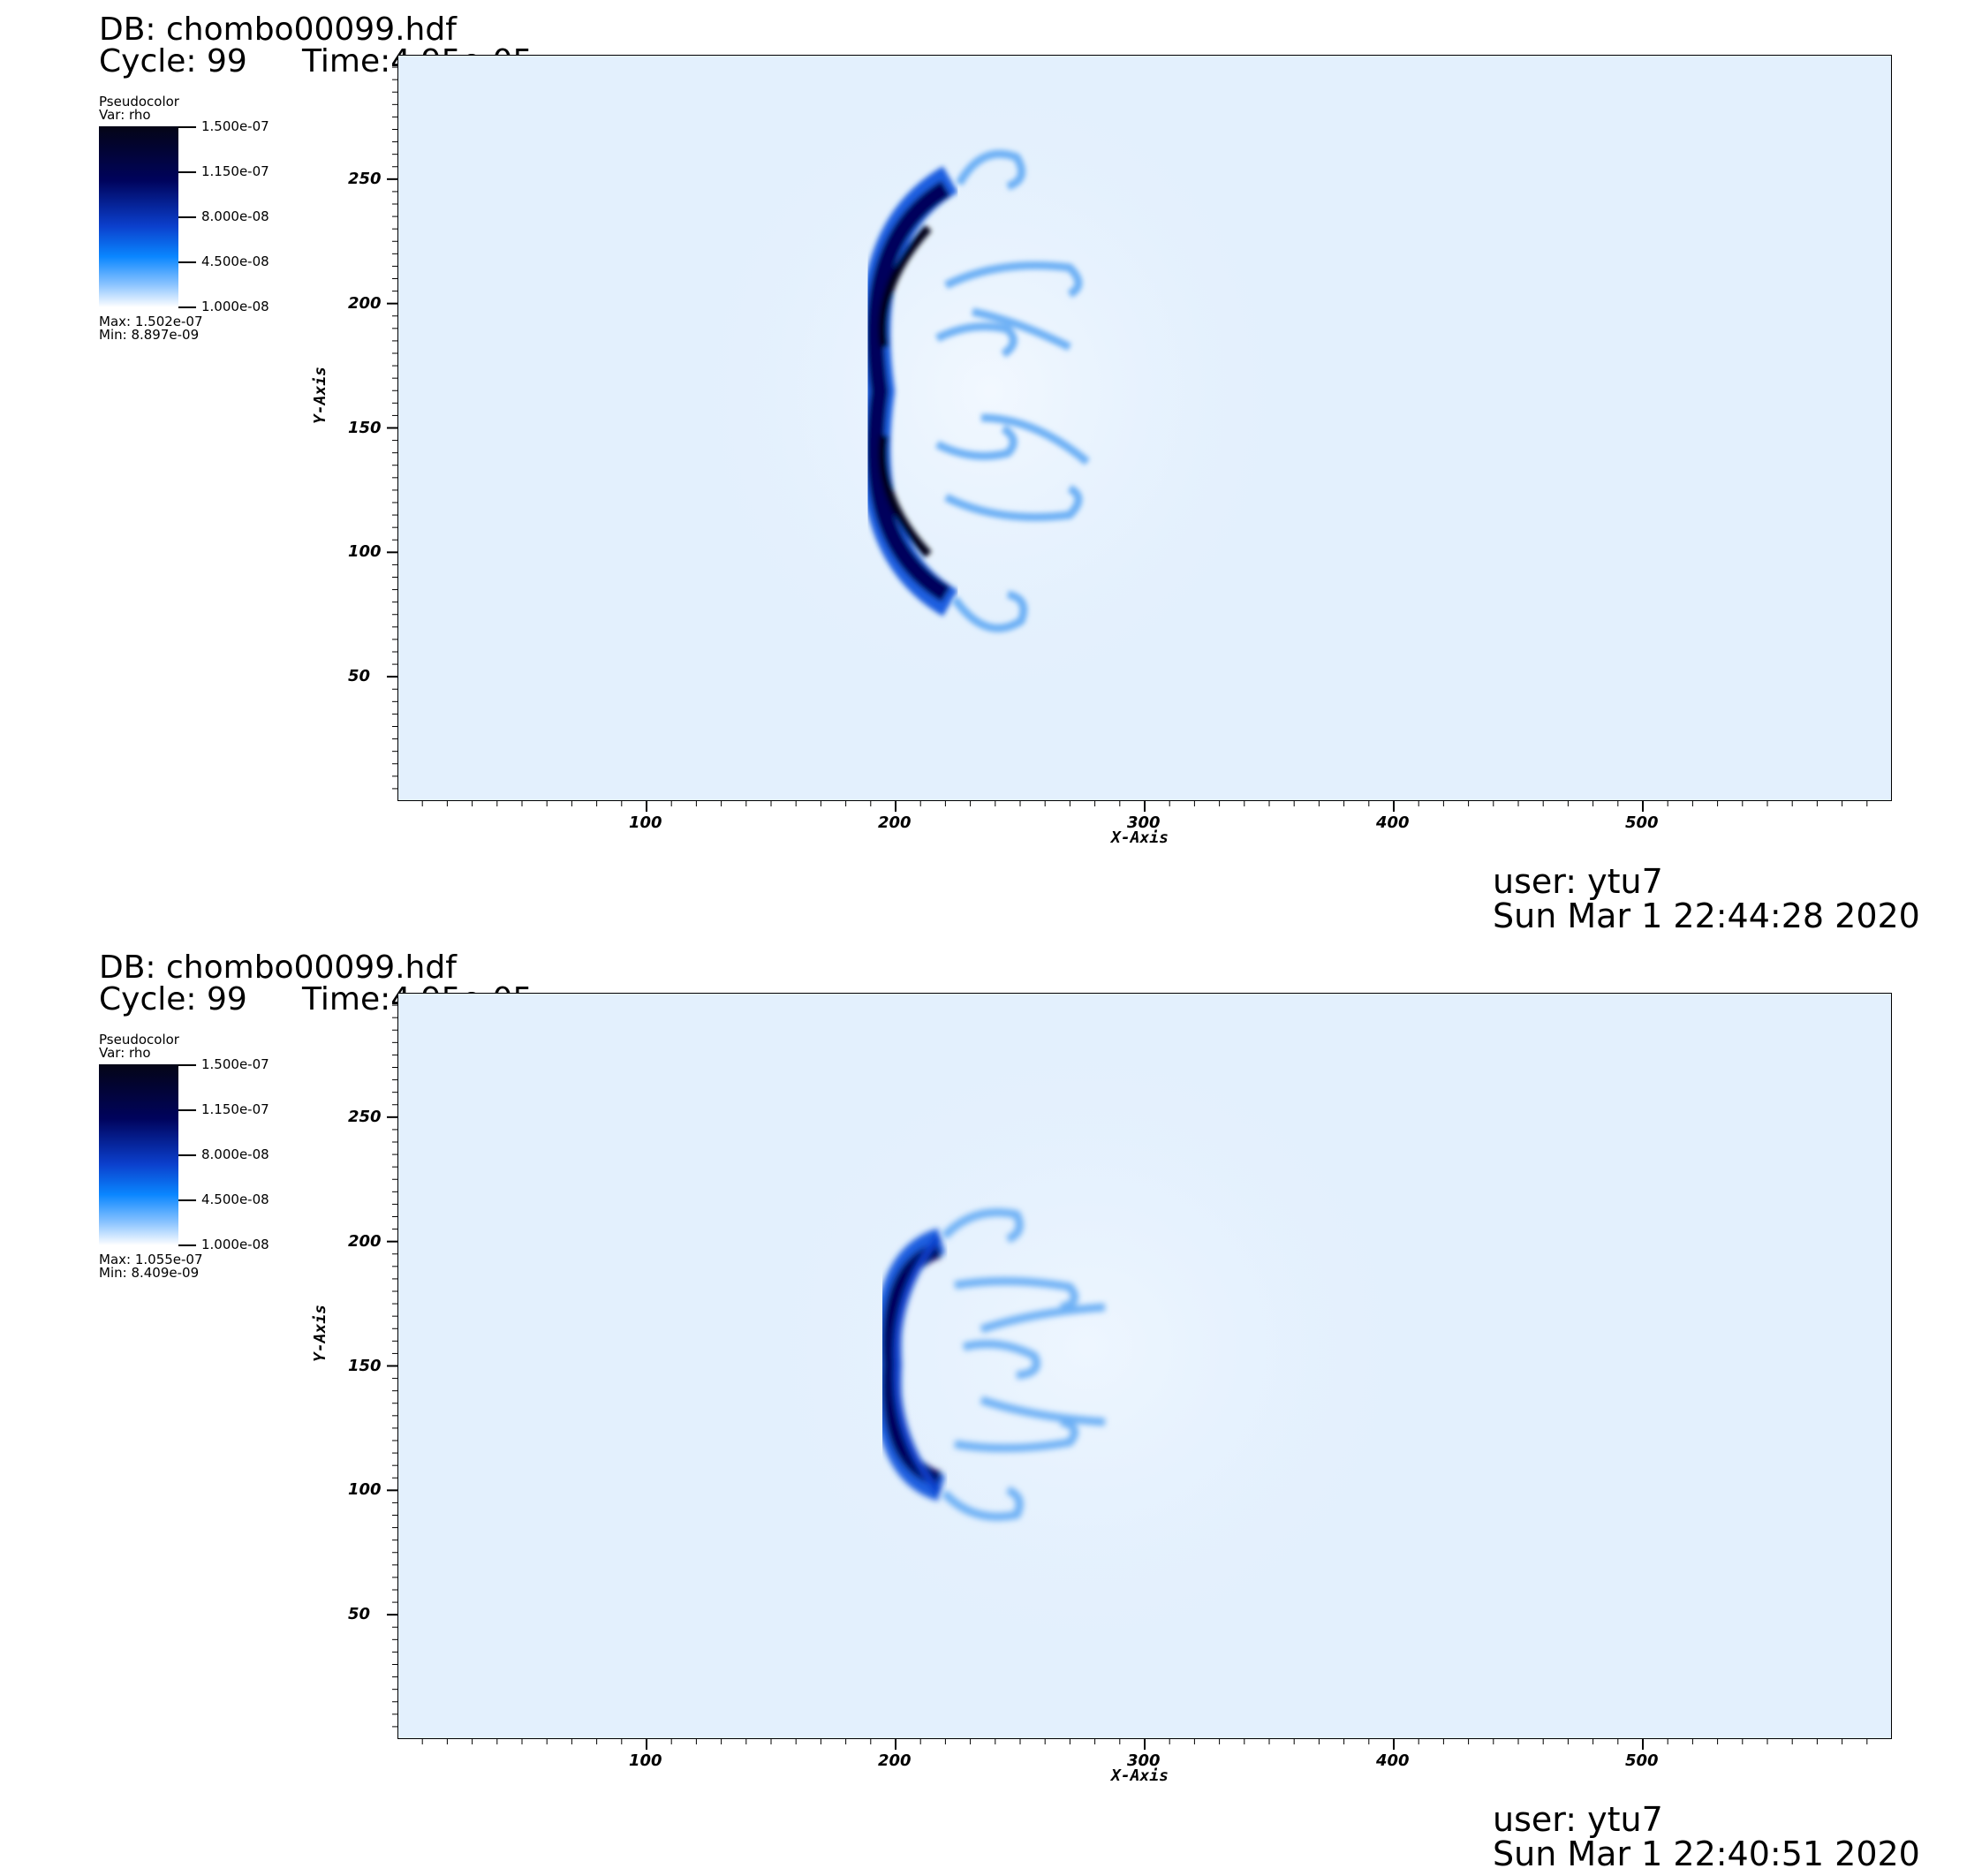 The height and width of the screenshot is (1876, 1982). Describe the element at coordinates (149, 1273) in the screenshot. I see `legend-min: Min: 8.409e-09` at that location.